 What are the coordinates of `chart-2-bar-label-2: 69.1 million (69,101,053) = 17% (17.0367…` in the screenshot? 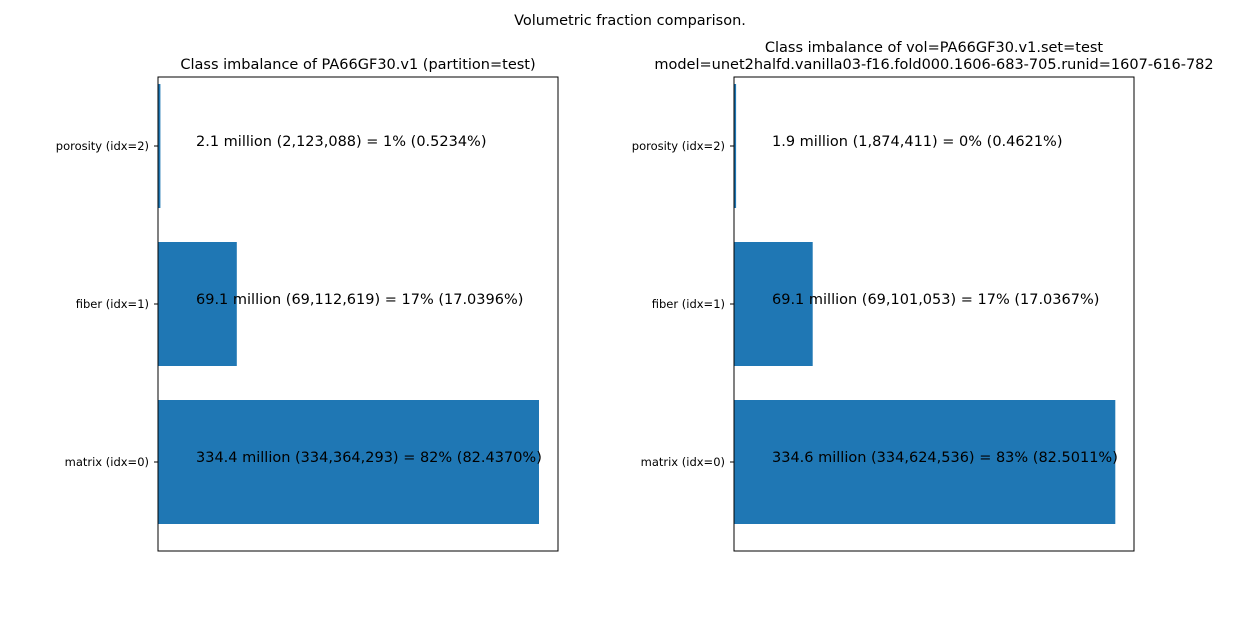 It's located at (935, 300).